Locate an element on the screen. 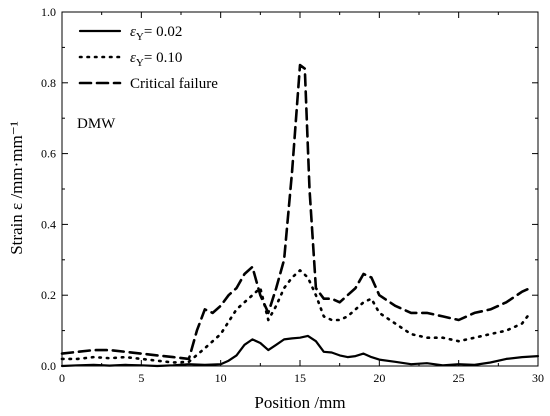 Image resolution: width=550 pixels, height=416 pixels. y-axis-label: Strain ε /mm·mm⁻¹ is located at coordinates (16, 188).